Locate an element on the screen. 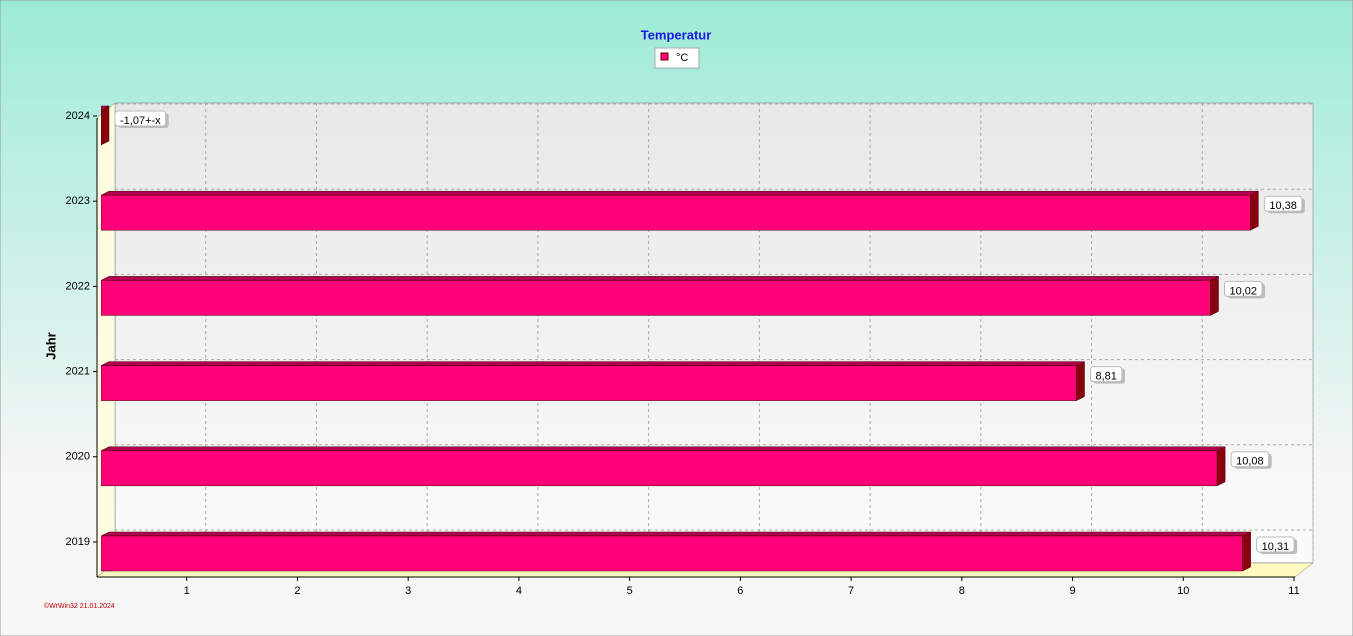  data-label: 10,31 is located at coordinates (1276, 547).